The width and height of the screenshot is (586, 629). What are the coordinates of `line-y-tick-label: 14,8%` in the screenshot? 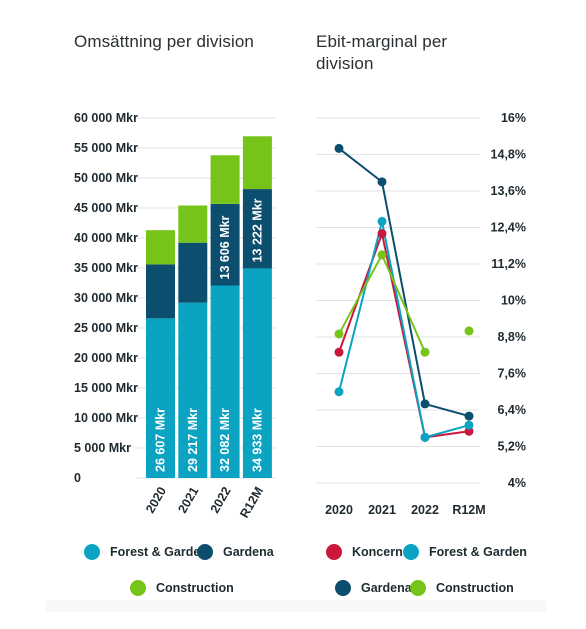 It's located at (508, 155).